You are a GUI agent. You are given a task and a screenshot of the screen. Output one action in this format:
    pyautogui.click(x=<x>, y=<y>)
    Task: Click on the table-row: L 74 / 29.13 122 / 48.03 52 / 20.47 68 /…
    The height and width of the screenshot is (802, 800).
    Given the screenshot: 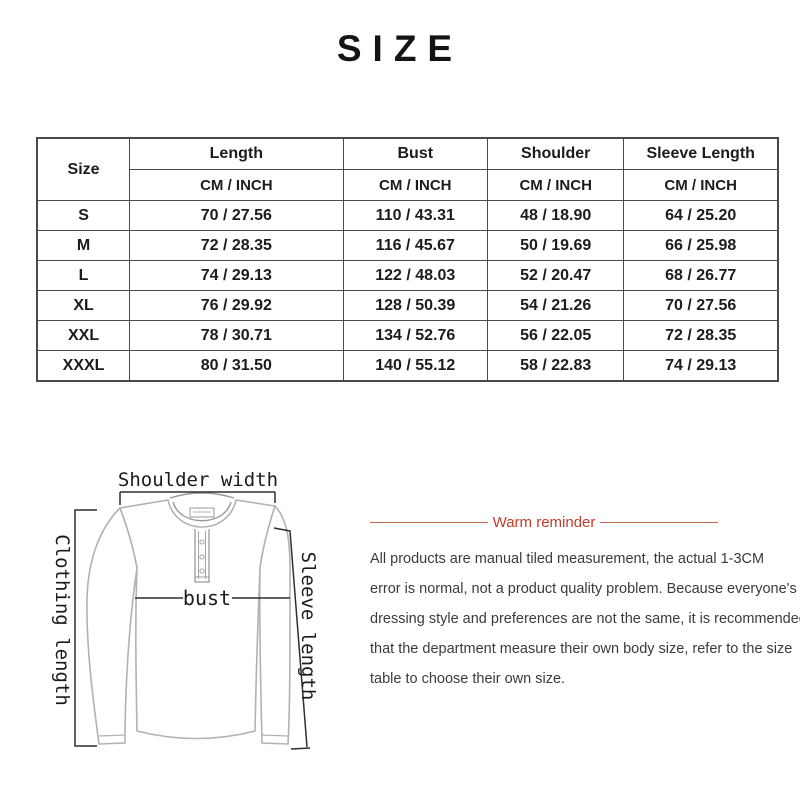 What is the action you would take?
    pyautogui.click(x=407, y=275)
    